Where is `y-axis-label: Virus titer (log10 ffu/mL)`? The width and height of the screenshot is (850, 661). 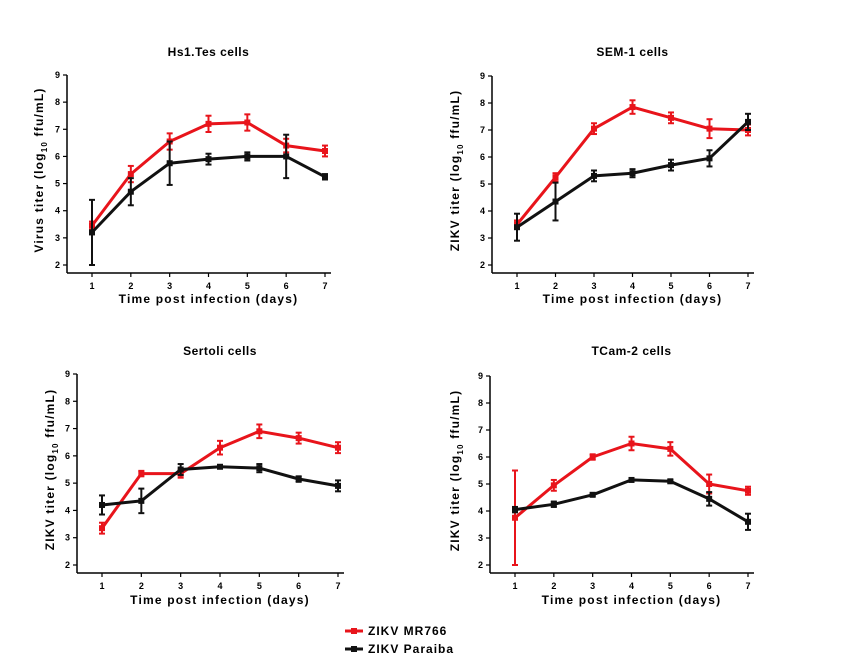 y-axis-label: Virus titer (log10 ffu/mL) is located at coordinates (40, 169).